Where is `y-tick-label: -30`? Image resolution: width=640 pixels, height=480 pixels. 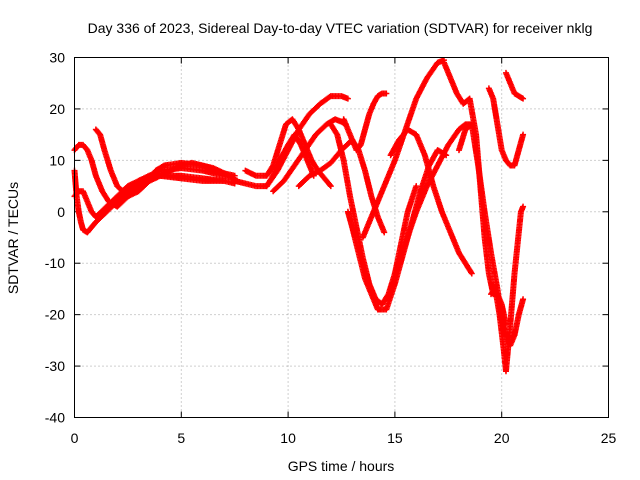 y-tick-label: -30 is located at coordinates (55, 366).